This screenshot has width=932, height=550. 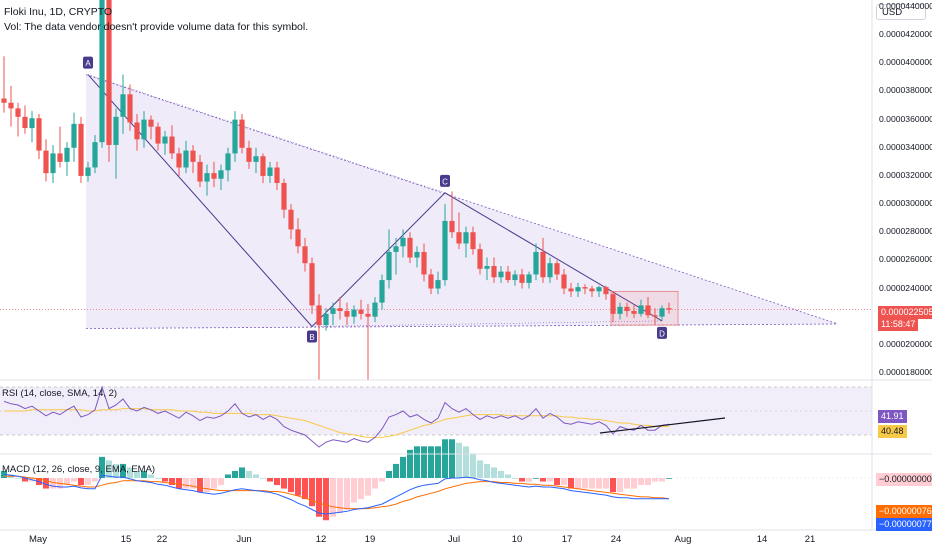 What do you see at coordinates (336, 494) in the screenshot?
I see `macd-line` at bounding box center [336, 494].